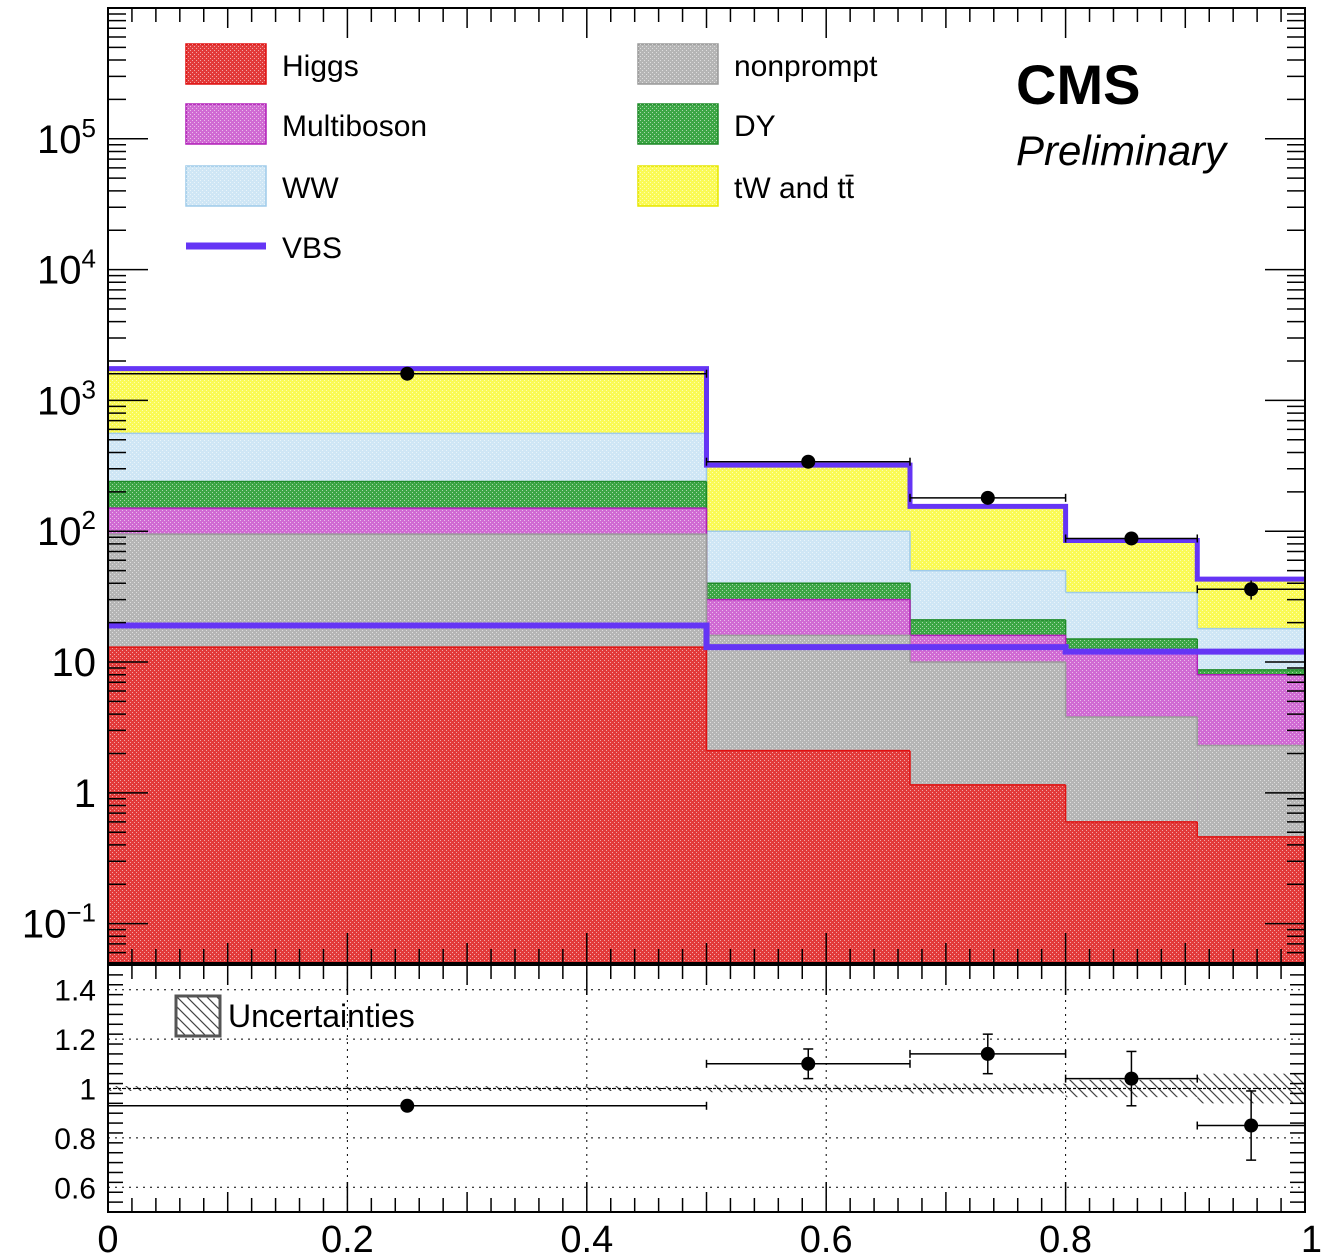 The height and width of the screenshot is (1258, 1326). I want to click on ratio-legend-swatch, so click(198, 1016).